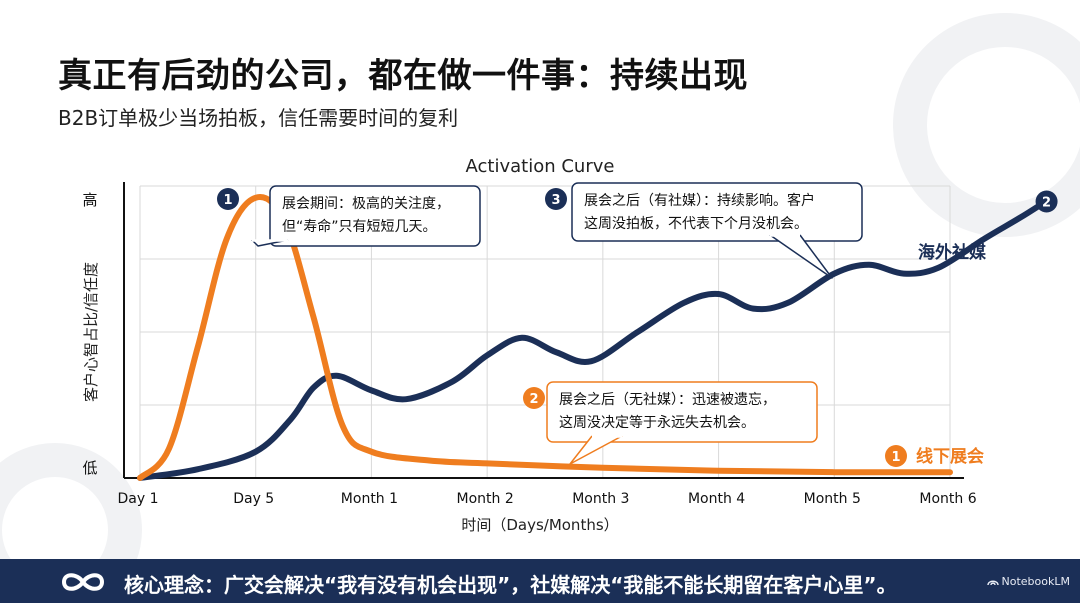 Image resolution: width=1080 pixels, height=603 pixels. What do you see at coordinates (596, 450) in the screenshot?
I see `callout-after-without-social-pointer` at bounding box center [596, 450].